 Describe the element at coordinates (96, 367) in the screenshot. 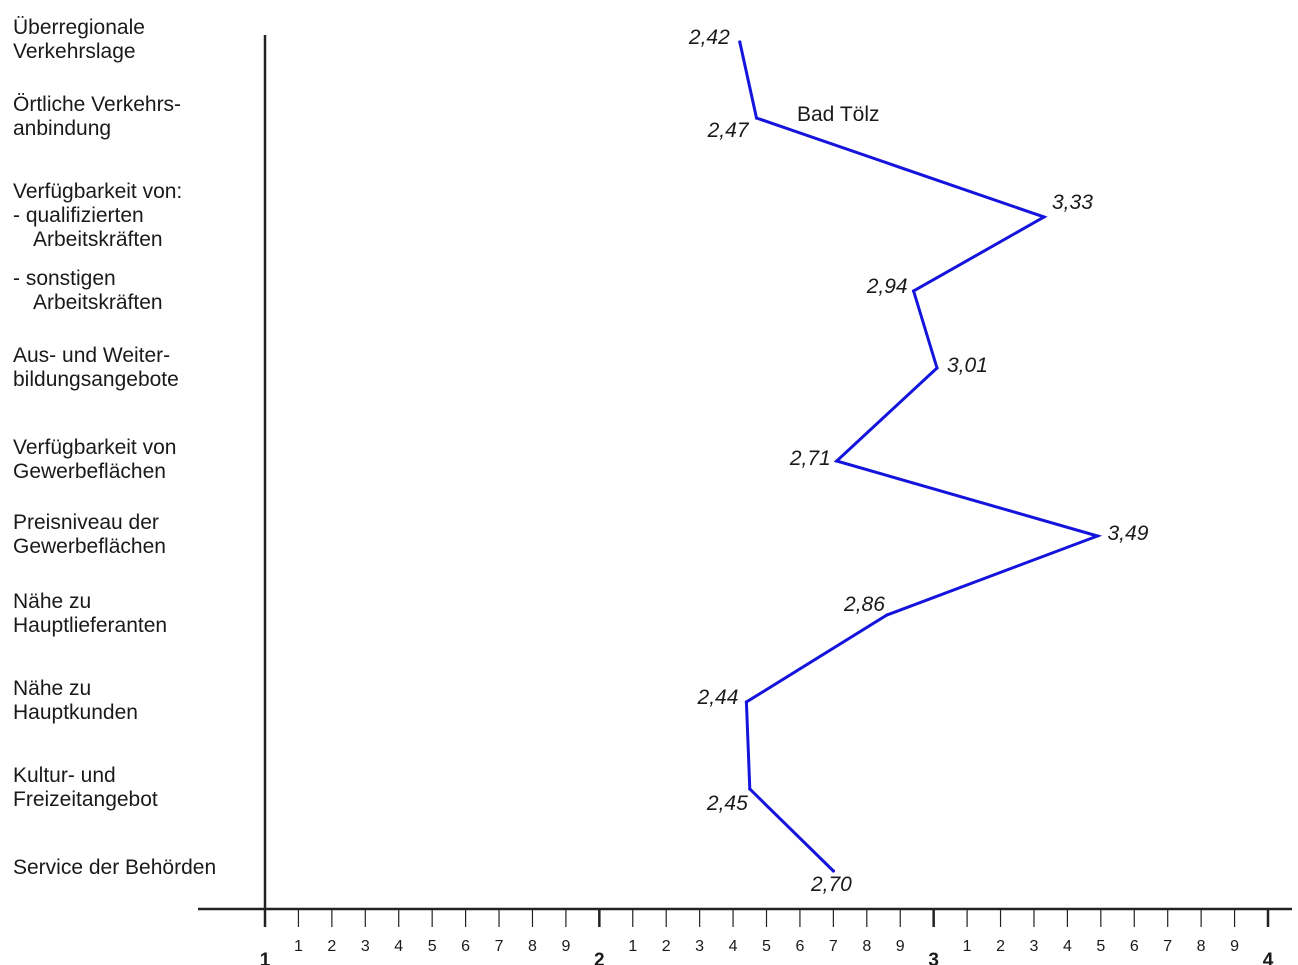

I see `category-label: Aus- und Weiter-bildungsangebote` at that location.